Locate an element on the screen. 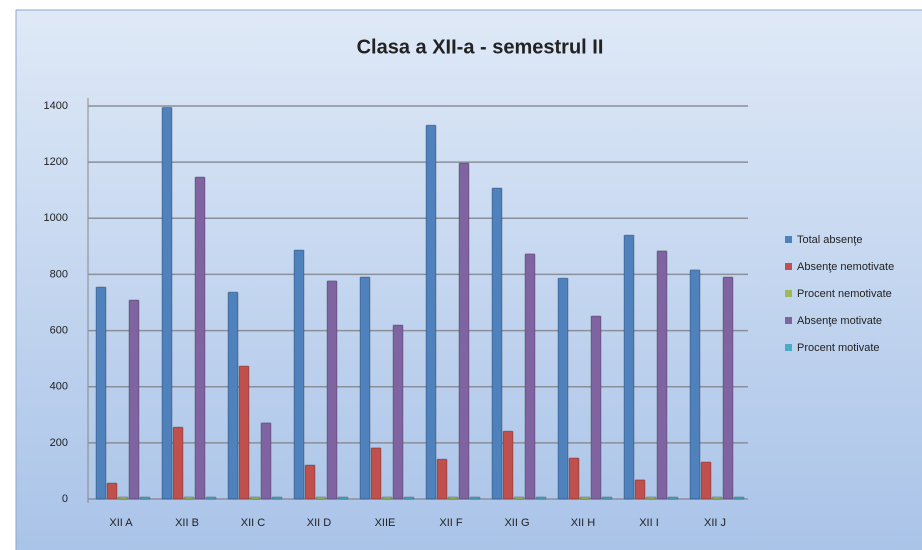 Image resolution: width=922 pixels, height=550 pixels. x-tick-label: XII D is located at coordinates (319, 523).